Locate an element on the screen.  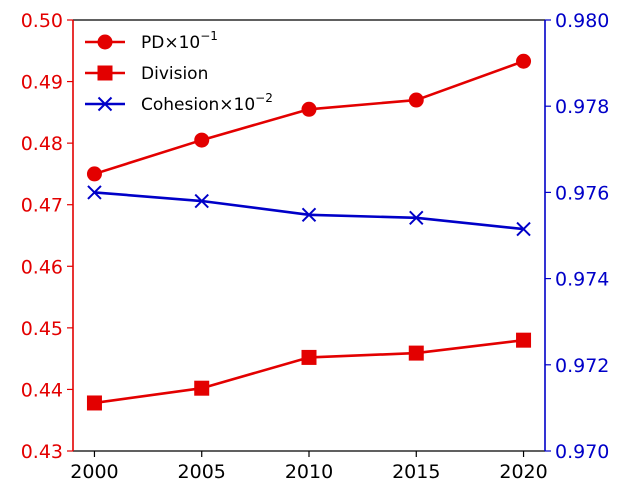
legend-label: Cohesion×10−2 is located at coordinates (207, 103).